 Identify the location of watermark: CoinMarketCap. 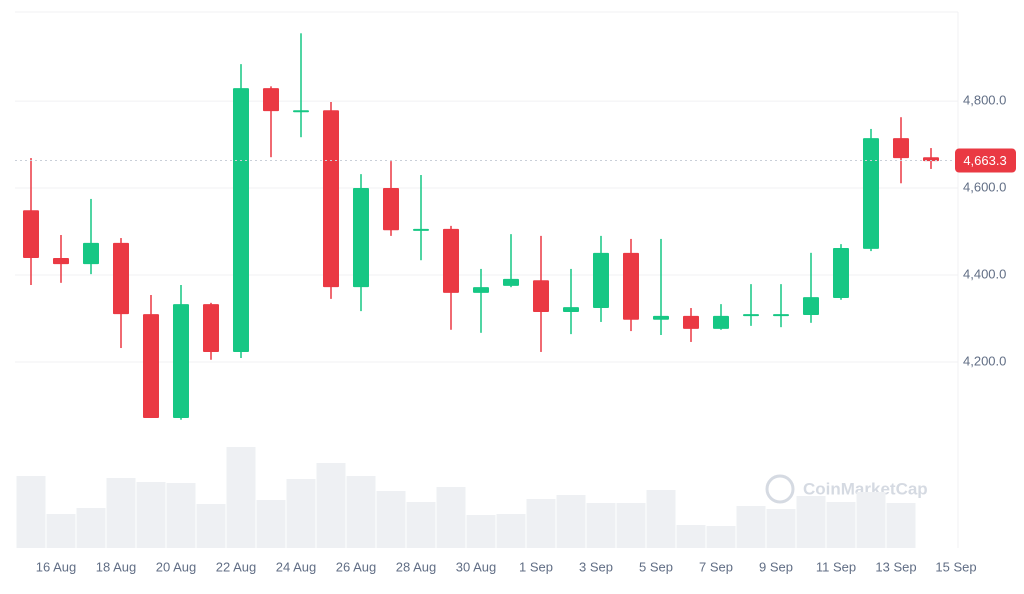
(846, 489).